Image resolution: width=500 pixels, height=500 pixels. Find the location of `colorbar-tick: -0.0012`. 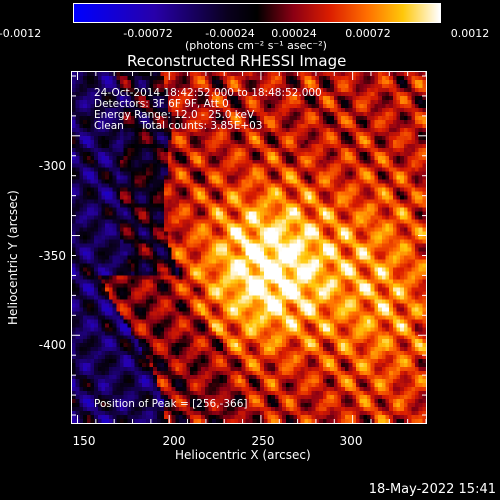

colorbar-tick: -0.0012 is located at coordinates (21, 33).